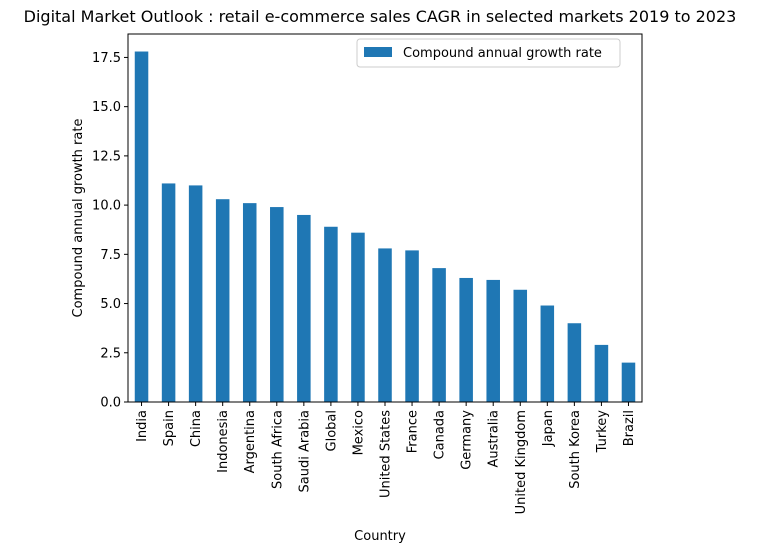 This screenshot has height=552, width=760. Describe the element at coordinates (78, 218) in the screenshot. I see `y-axis-label: Compound annual growth rate` at that location.